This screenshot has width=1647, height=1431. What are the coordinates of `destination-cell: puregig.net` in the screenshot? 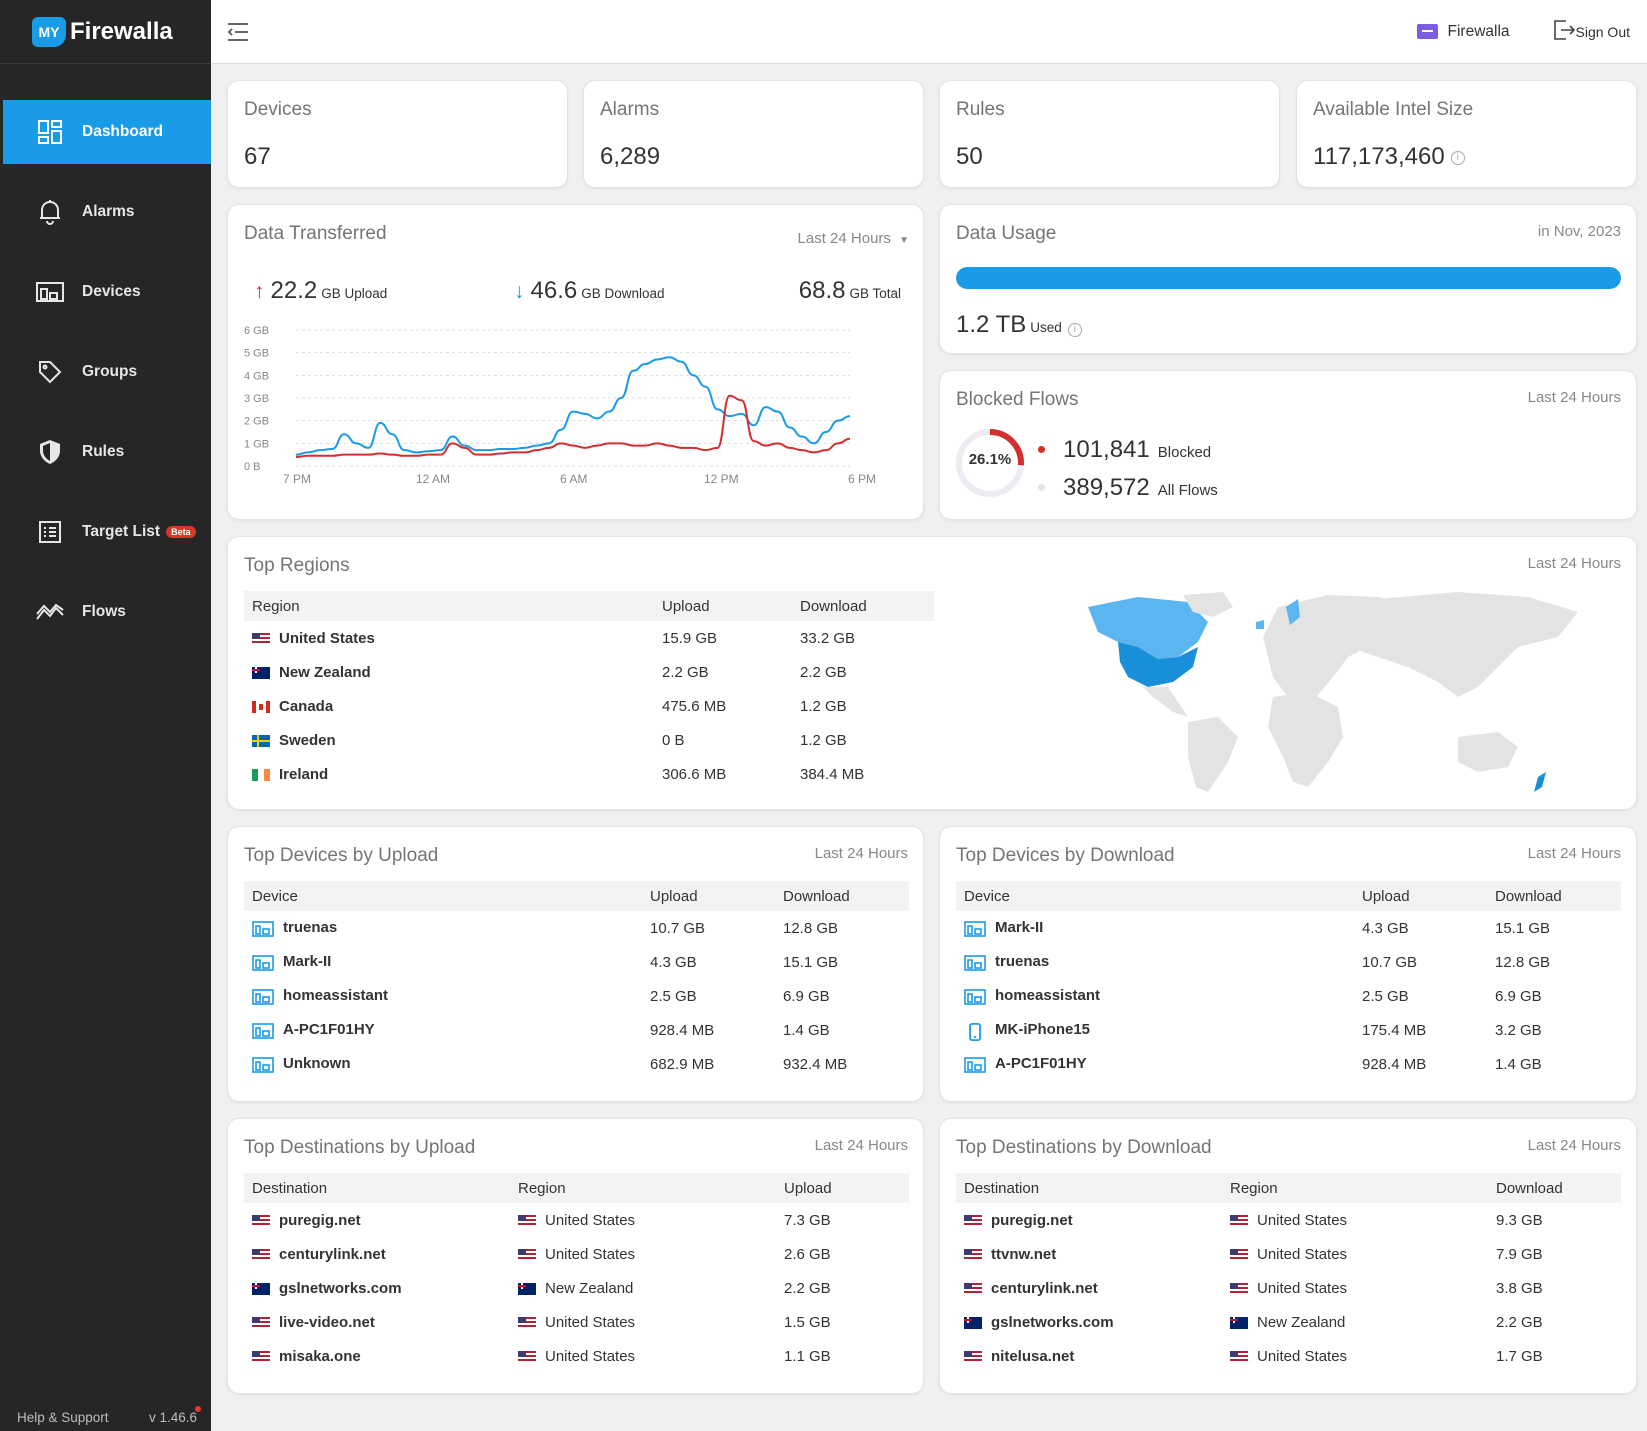 It's located at (1089, 1220).